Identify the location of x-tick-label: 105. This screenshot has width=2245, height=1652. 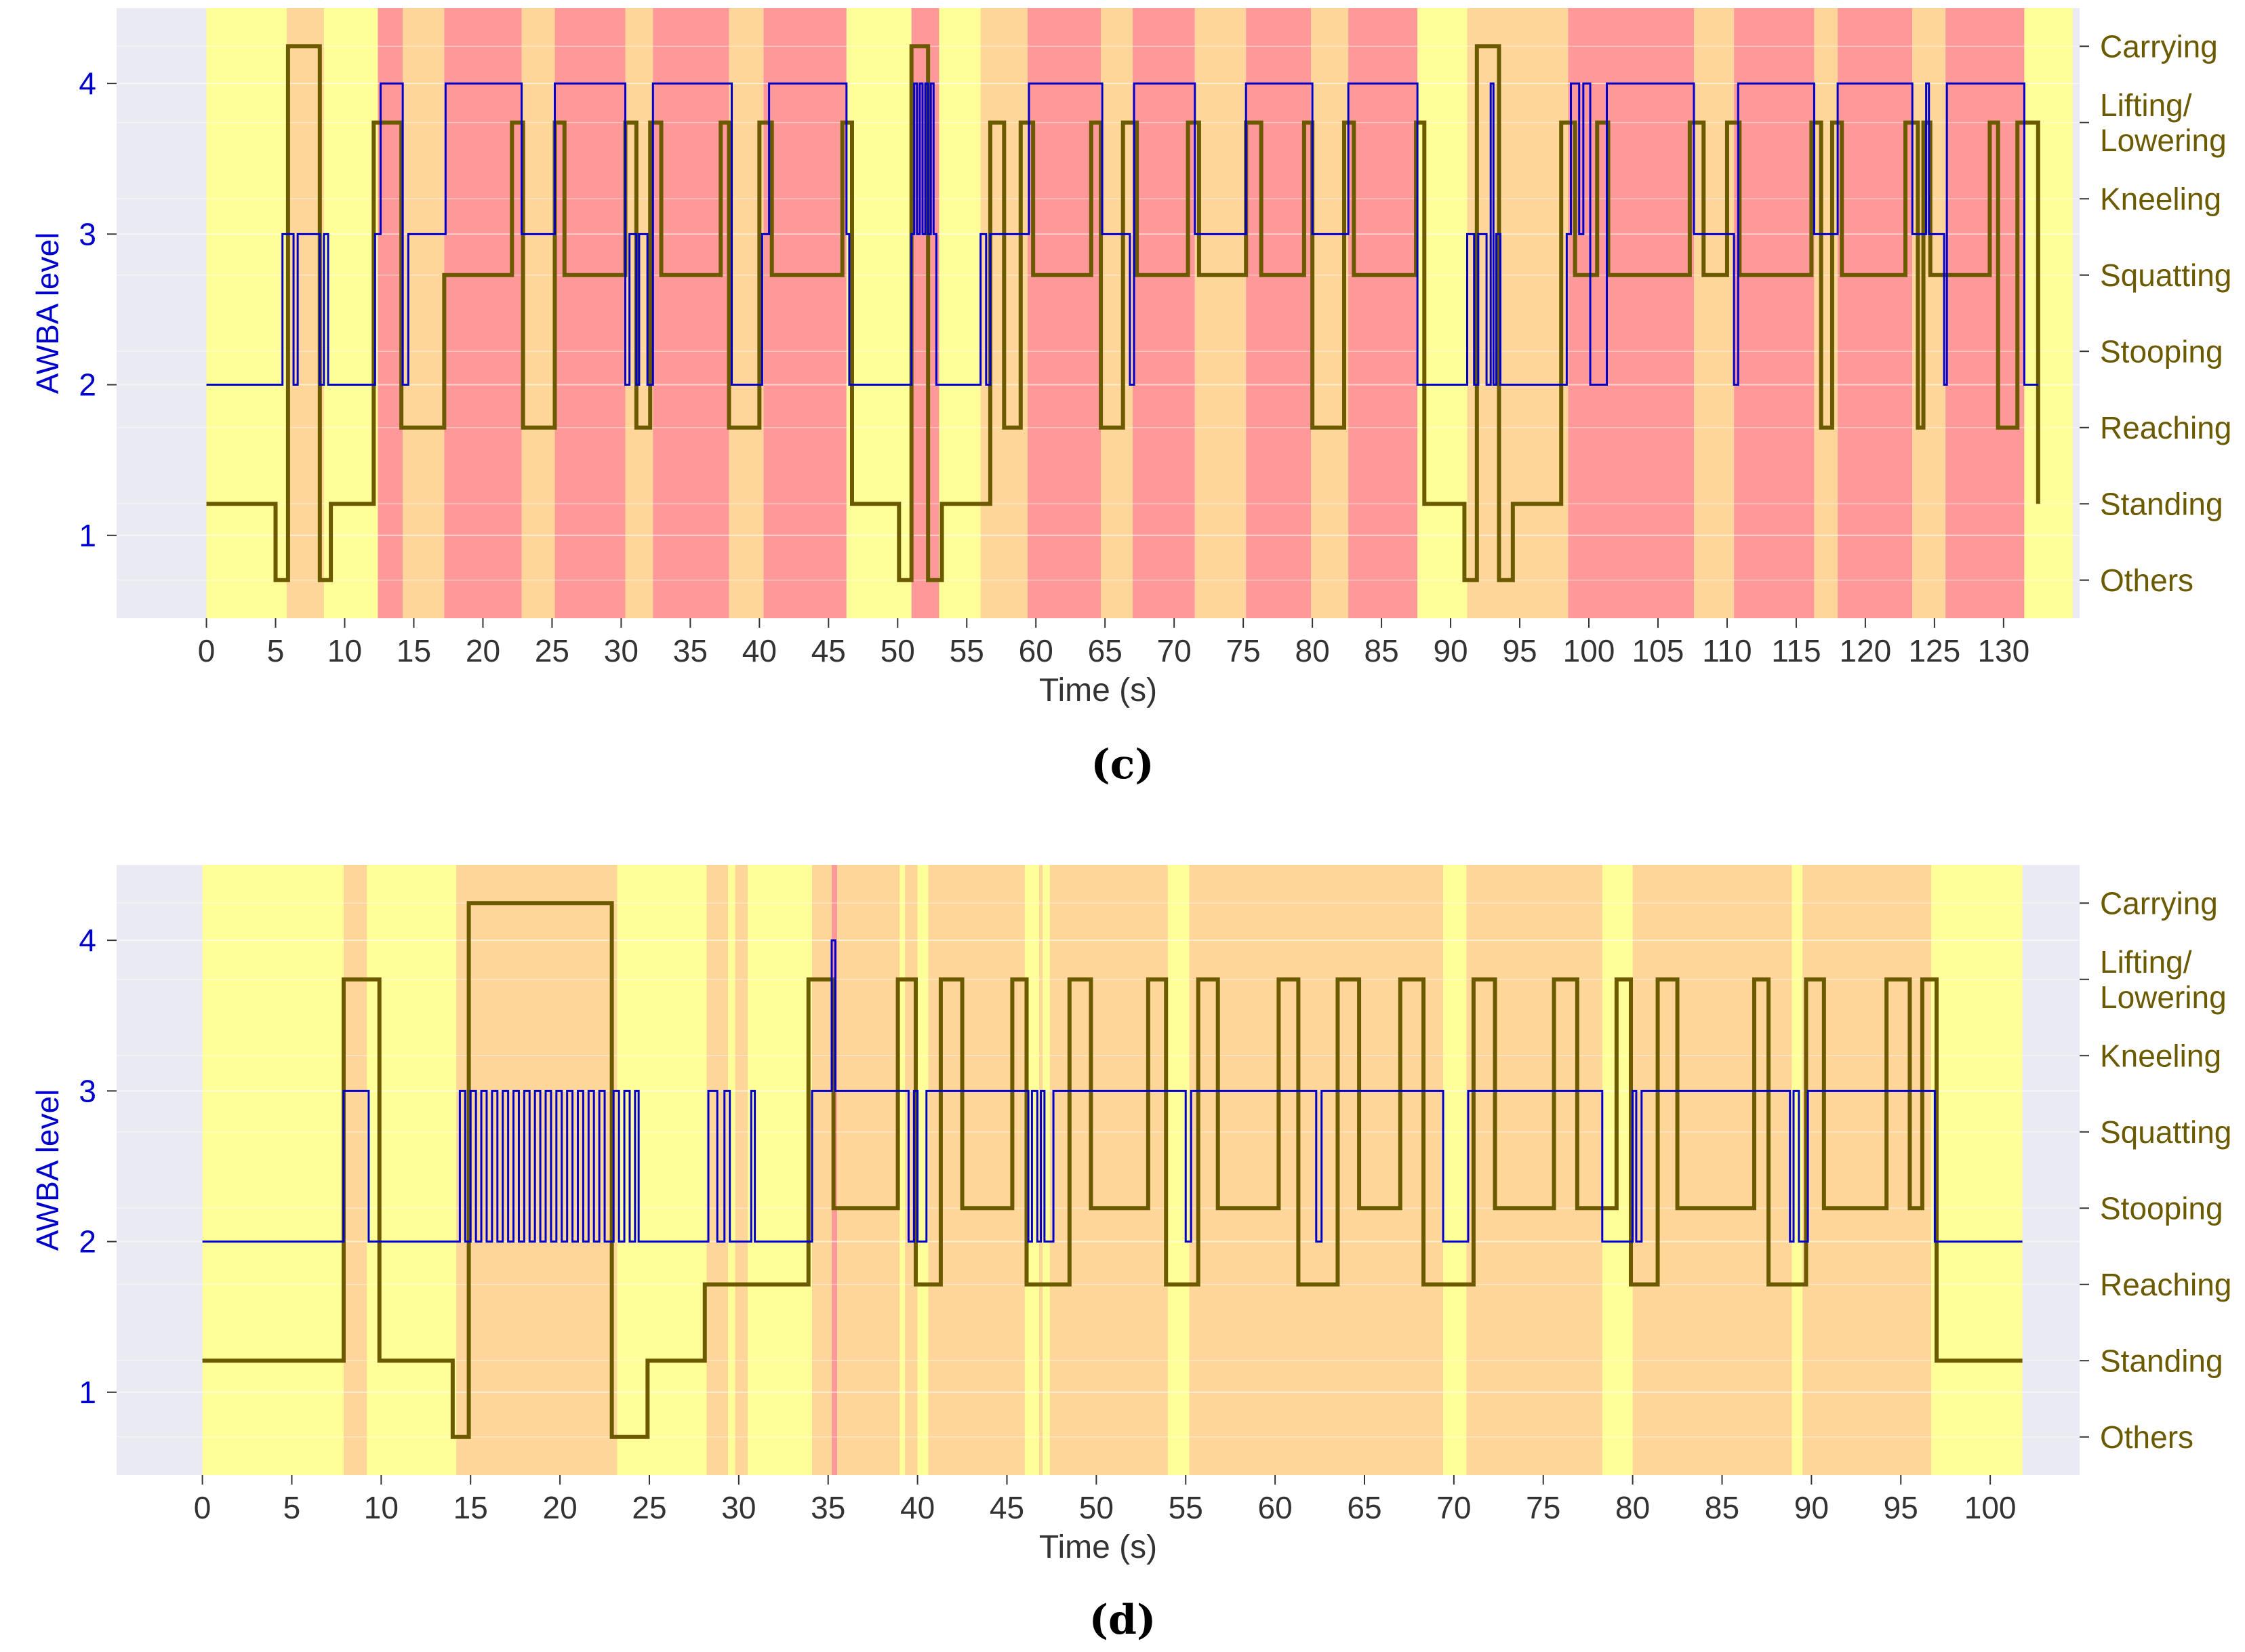
(1658, 650).